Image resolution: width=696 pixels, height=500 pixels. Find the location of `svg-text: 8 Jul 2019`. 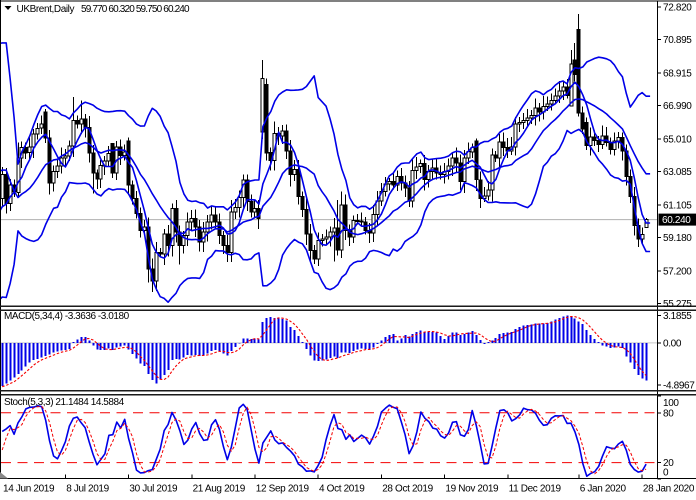

svg-text: 8 Jul 2019 is located at coordinates (87, 489).